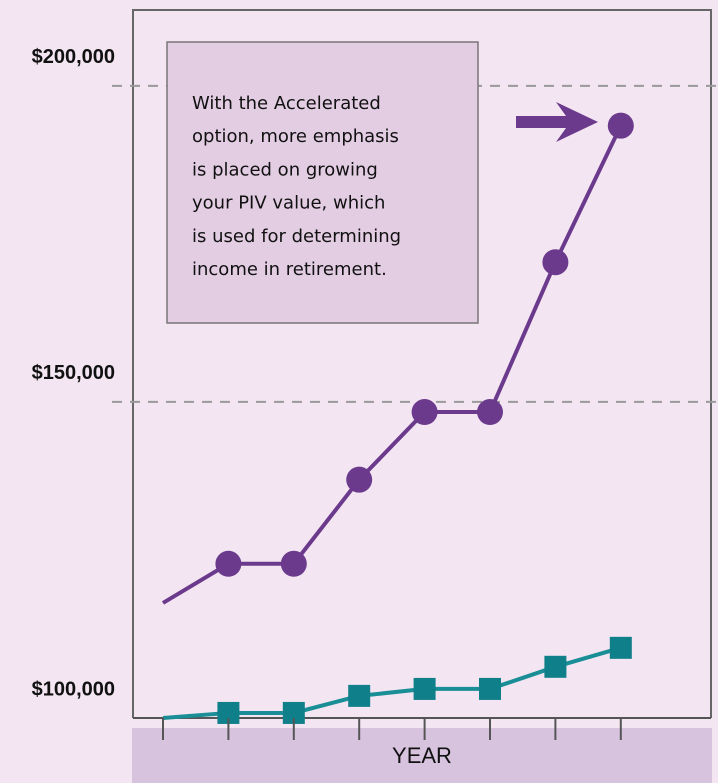 This screenshot has width=718, height=783. What do you see at coordinates (557, 122) in the screenshot?
I see `arrow` at bounding box center [557, 122].